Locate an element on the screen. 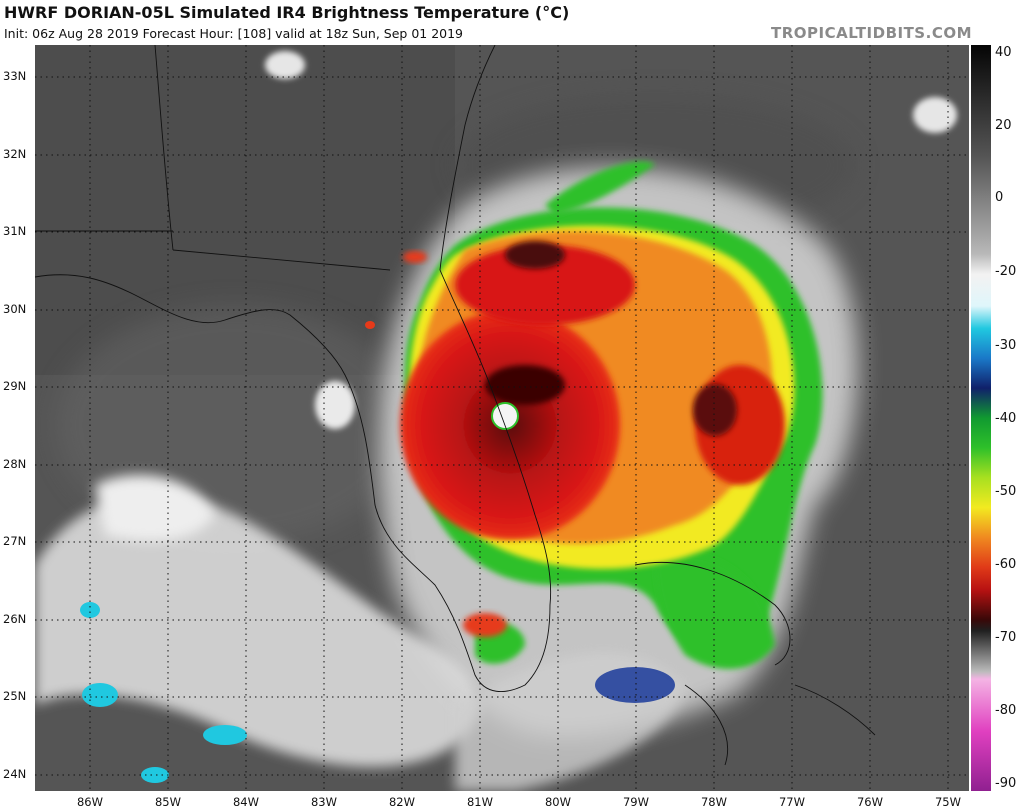 This screenshot has width=1024, height=811. red-shield is located at coordinates (545, 285).